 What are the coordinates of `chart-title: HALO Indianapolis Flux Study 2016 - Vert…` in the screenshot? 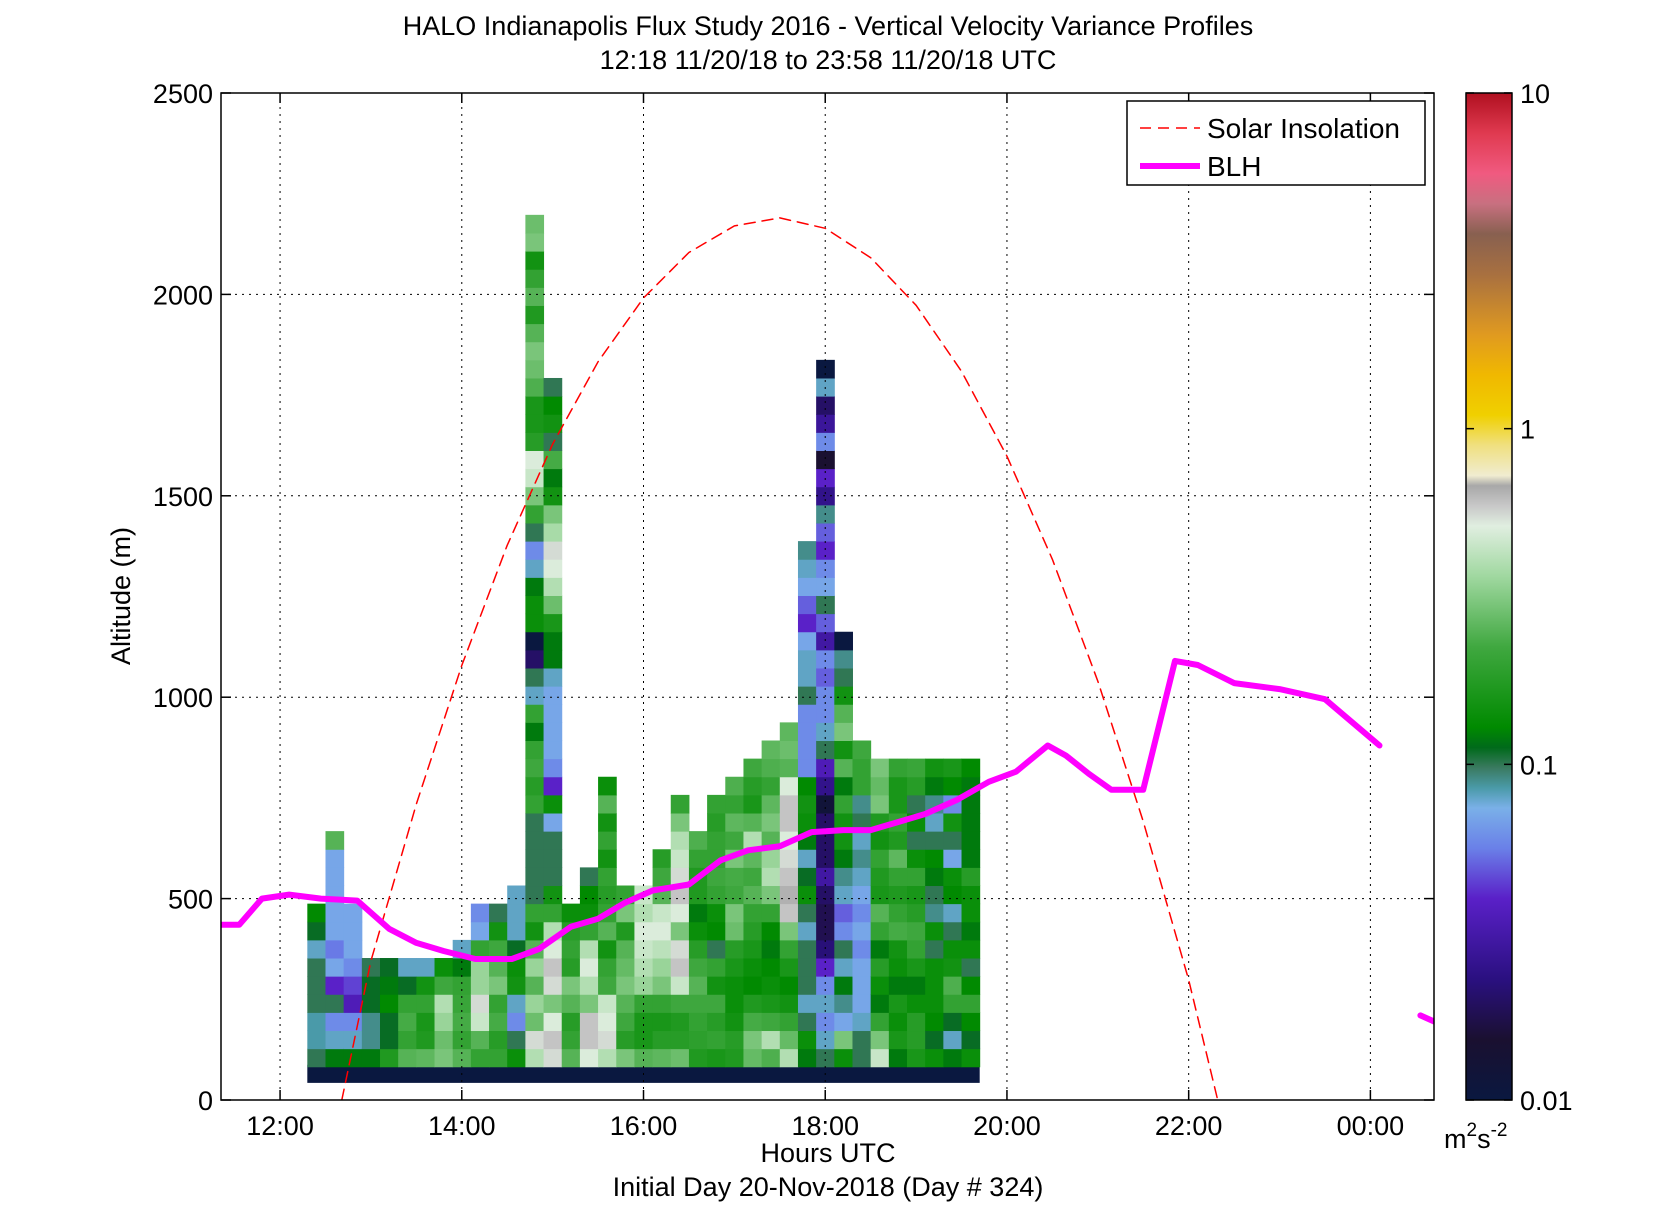 It's located at (828, 26).